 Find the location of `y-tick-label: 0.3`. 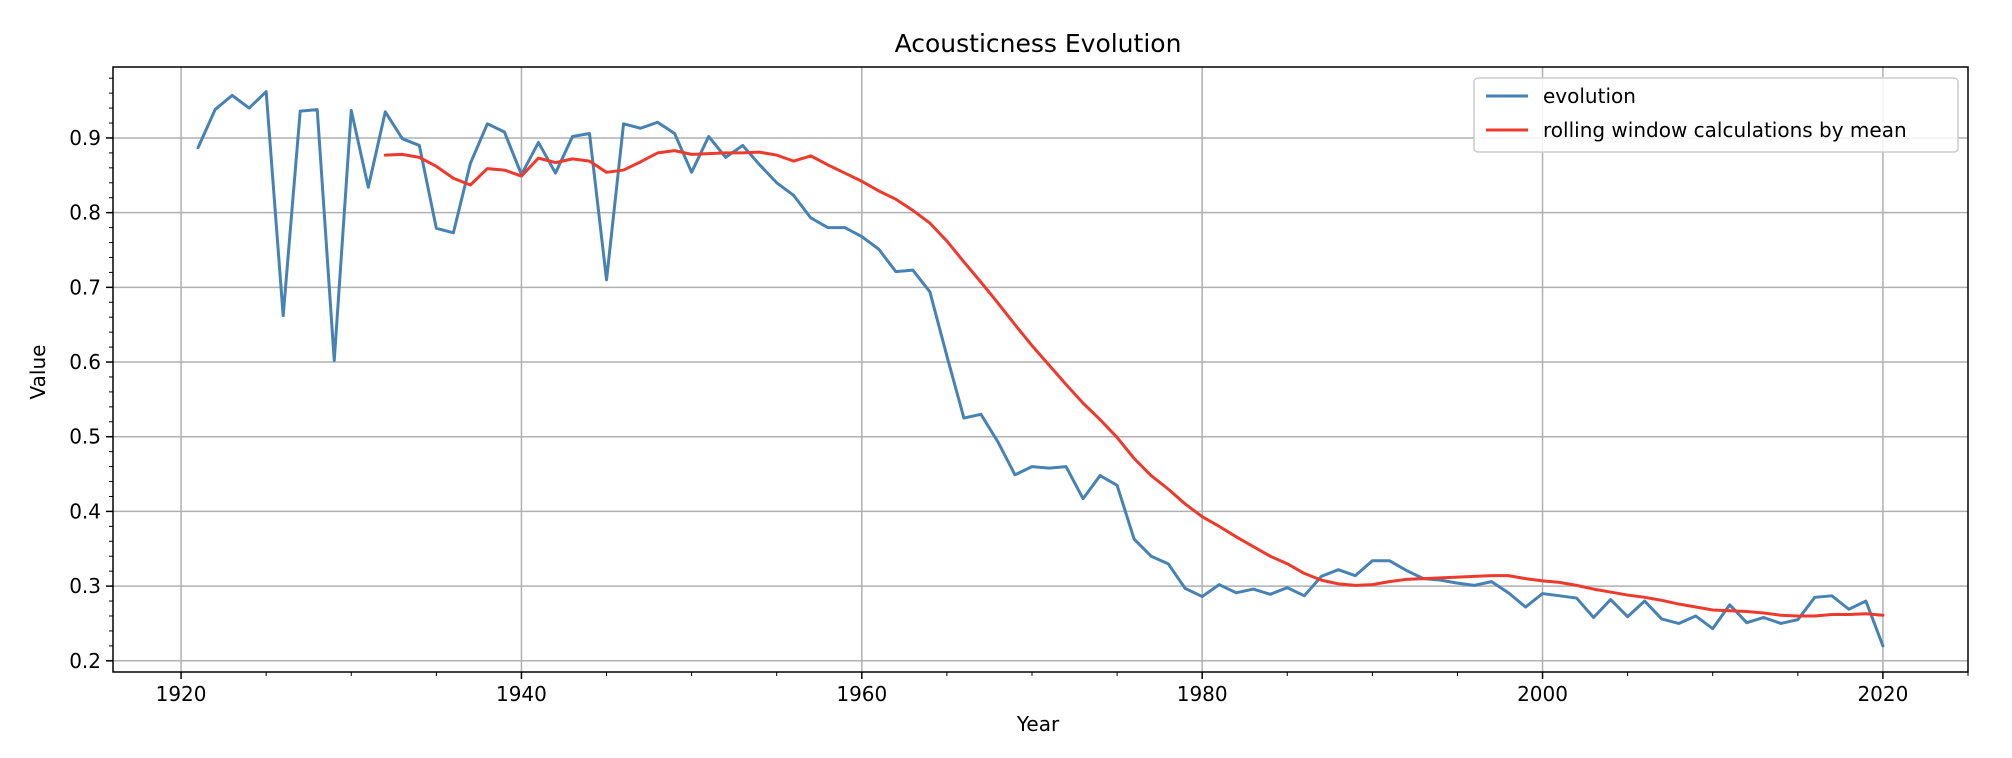

y-tick-label: 0.3 is located at coordinates (85, 586).